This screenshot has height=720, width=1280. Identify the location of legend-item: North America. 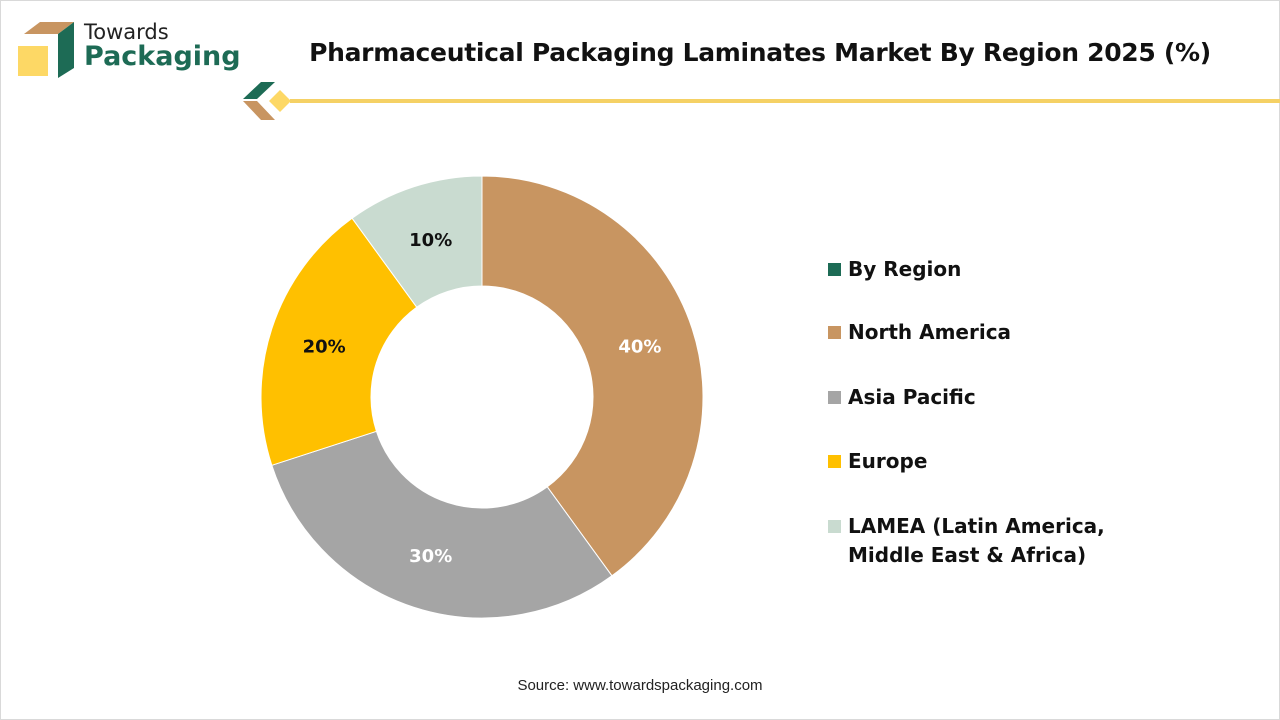
(919, 332).